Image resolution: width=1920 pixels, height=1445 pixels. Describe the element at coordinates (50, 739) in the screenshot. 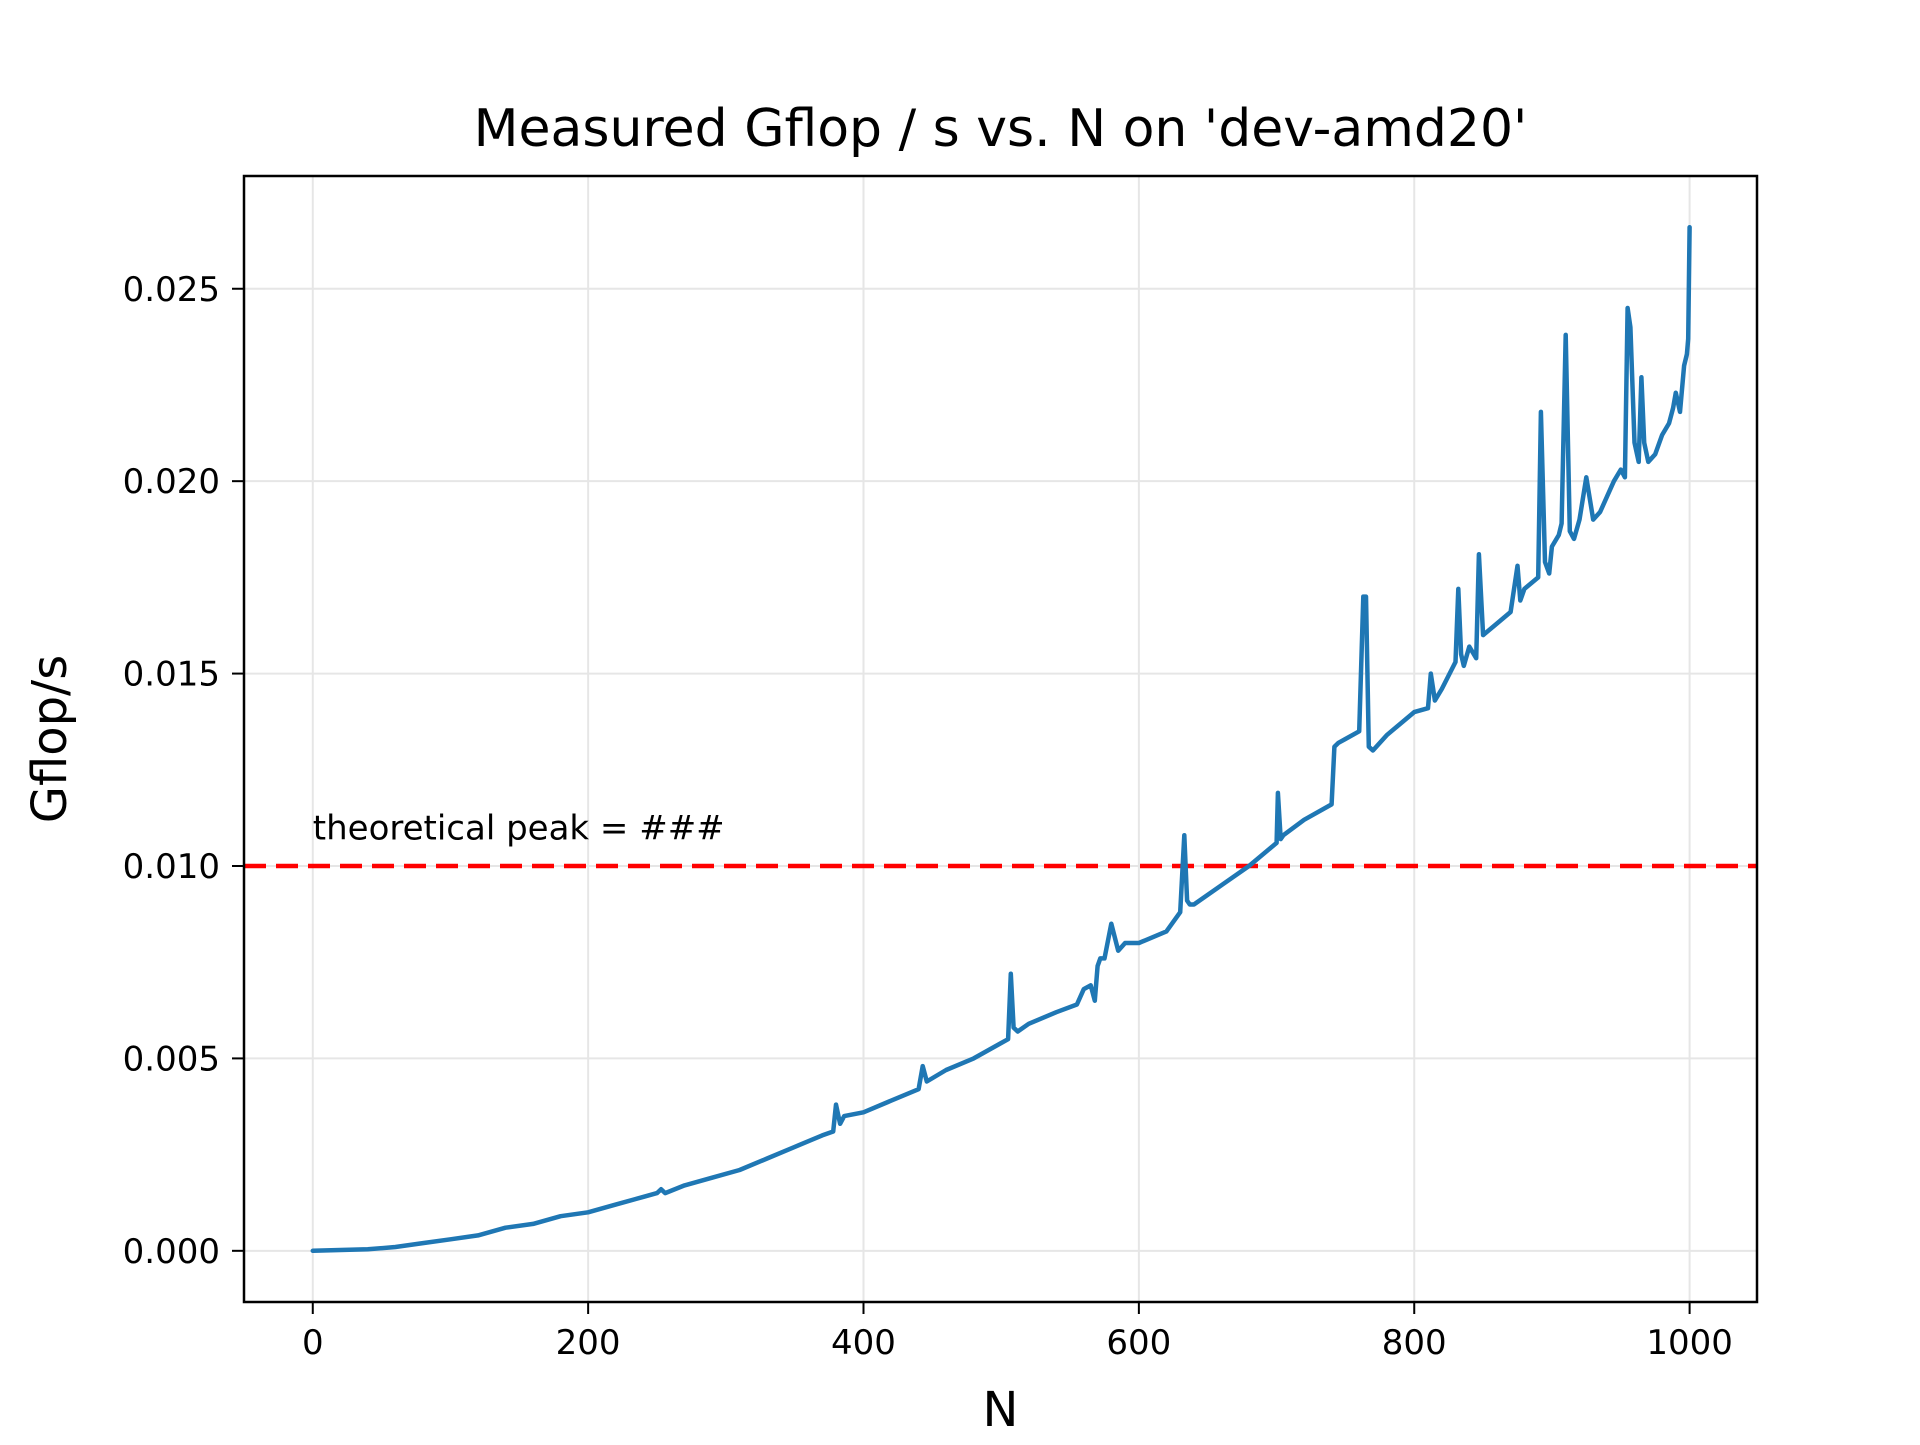

I see `y-axis-label: Gflop/s` at that location.